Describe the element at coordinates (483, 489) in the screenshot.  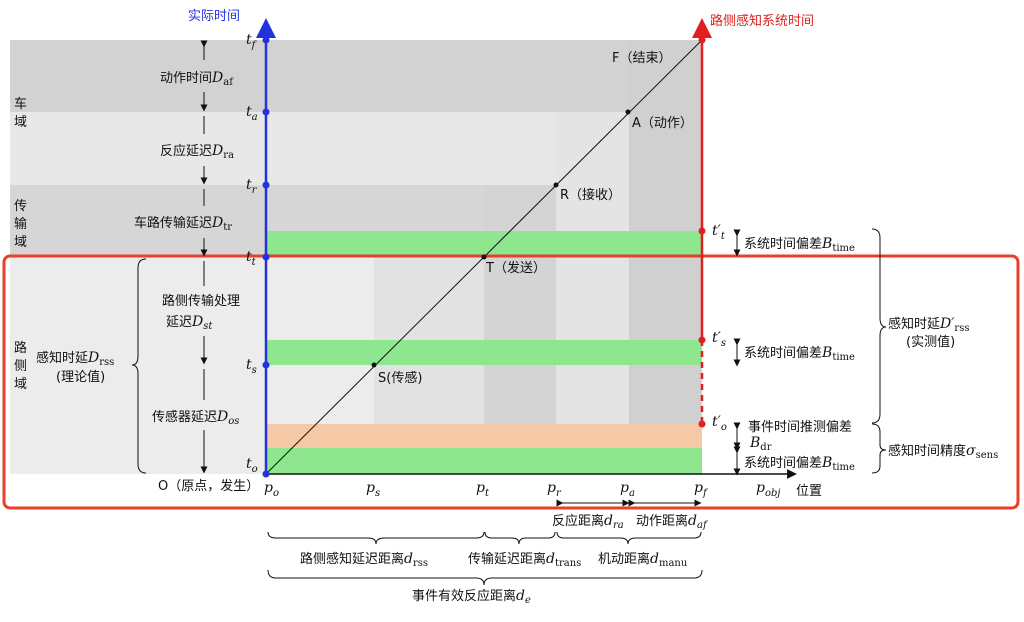
I see `tick-pt: pt` at that location.